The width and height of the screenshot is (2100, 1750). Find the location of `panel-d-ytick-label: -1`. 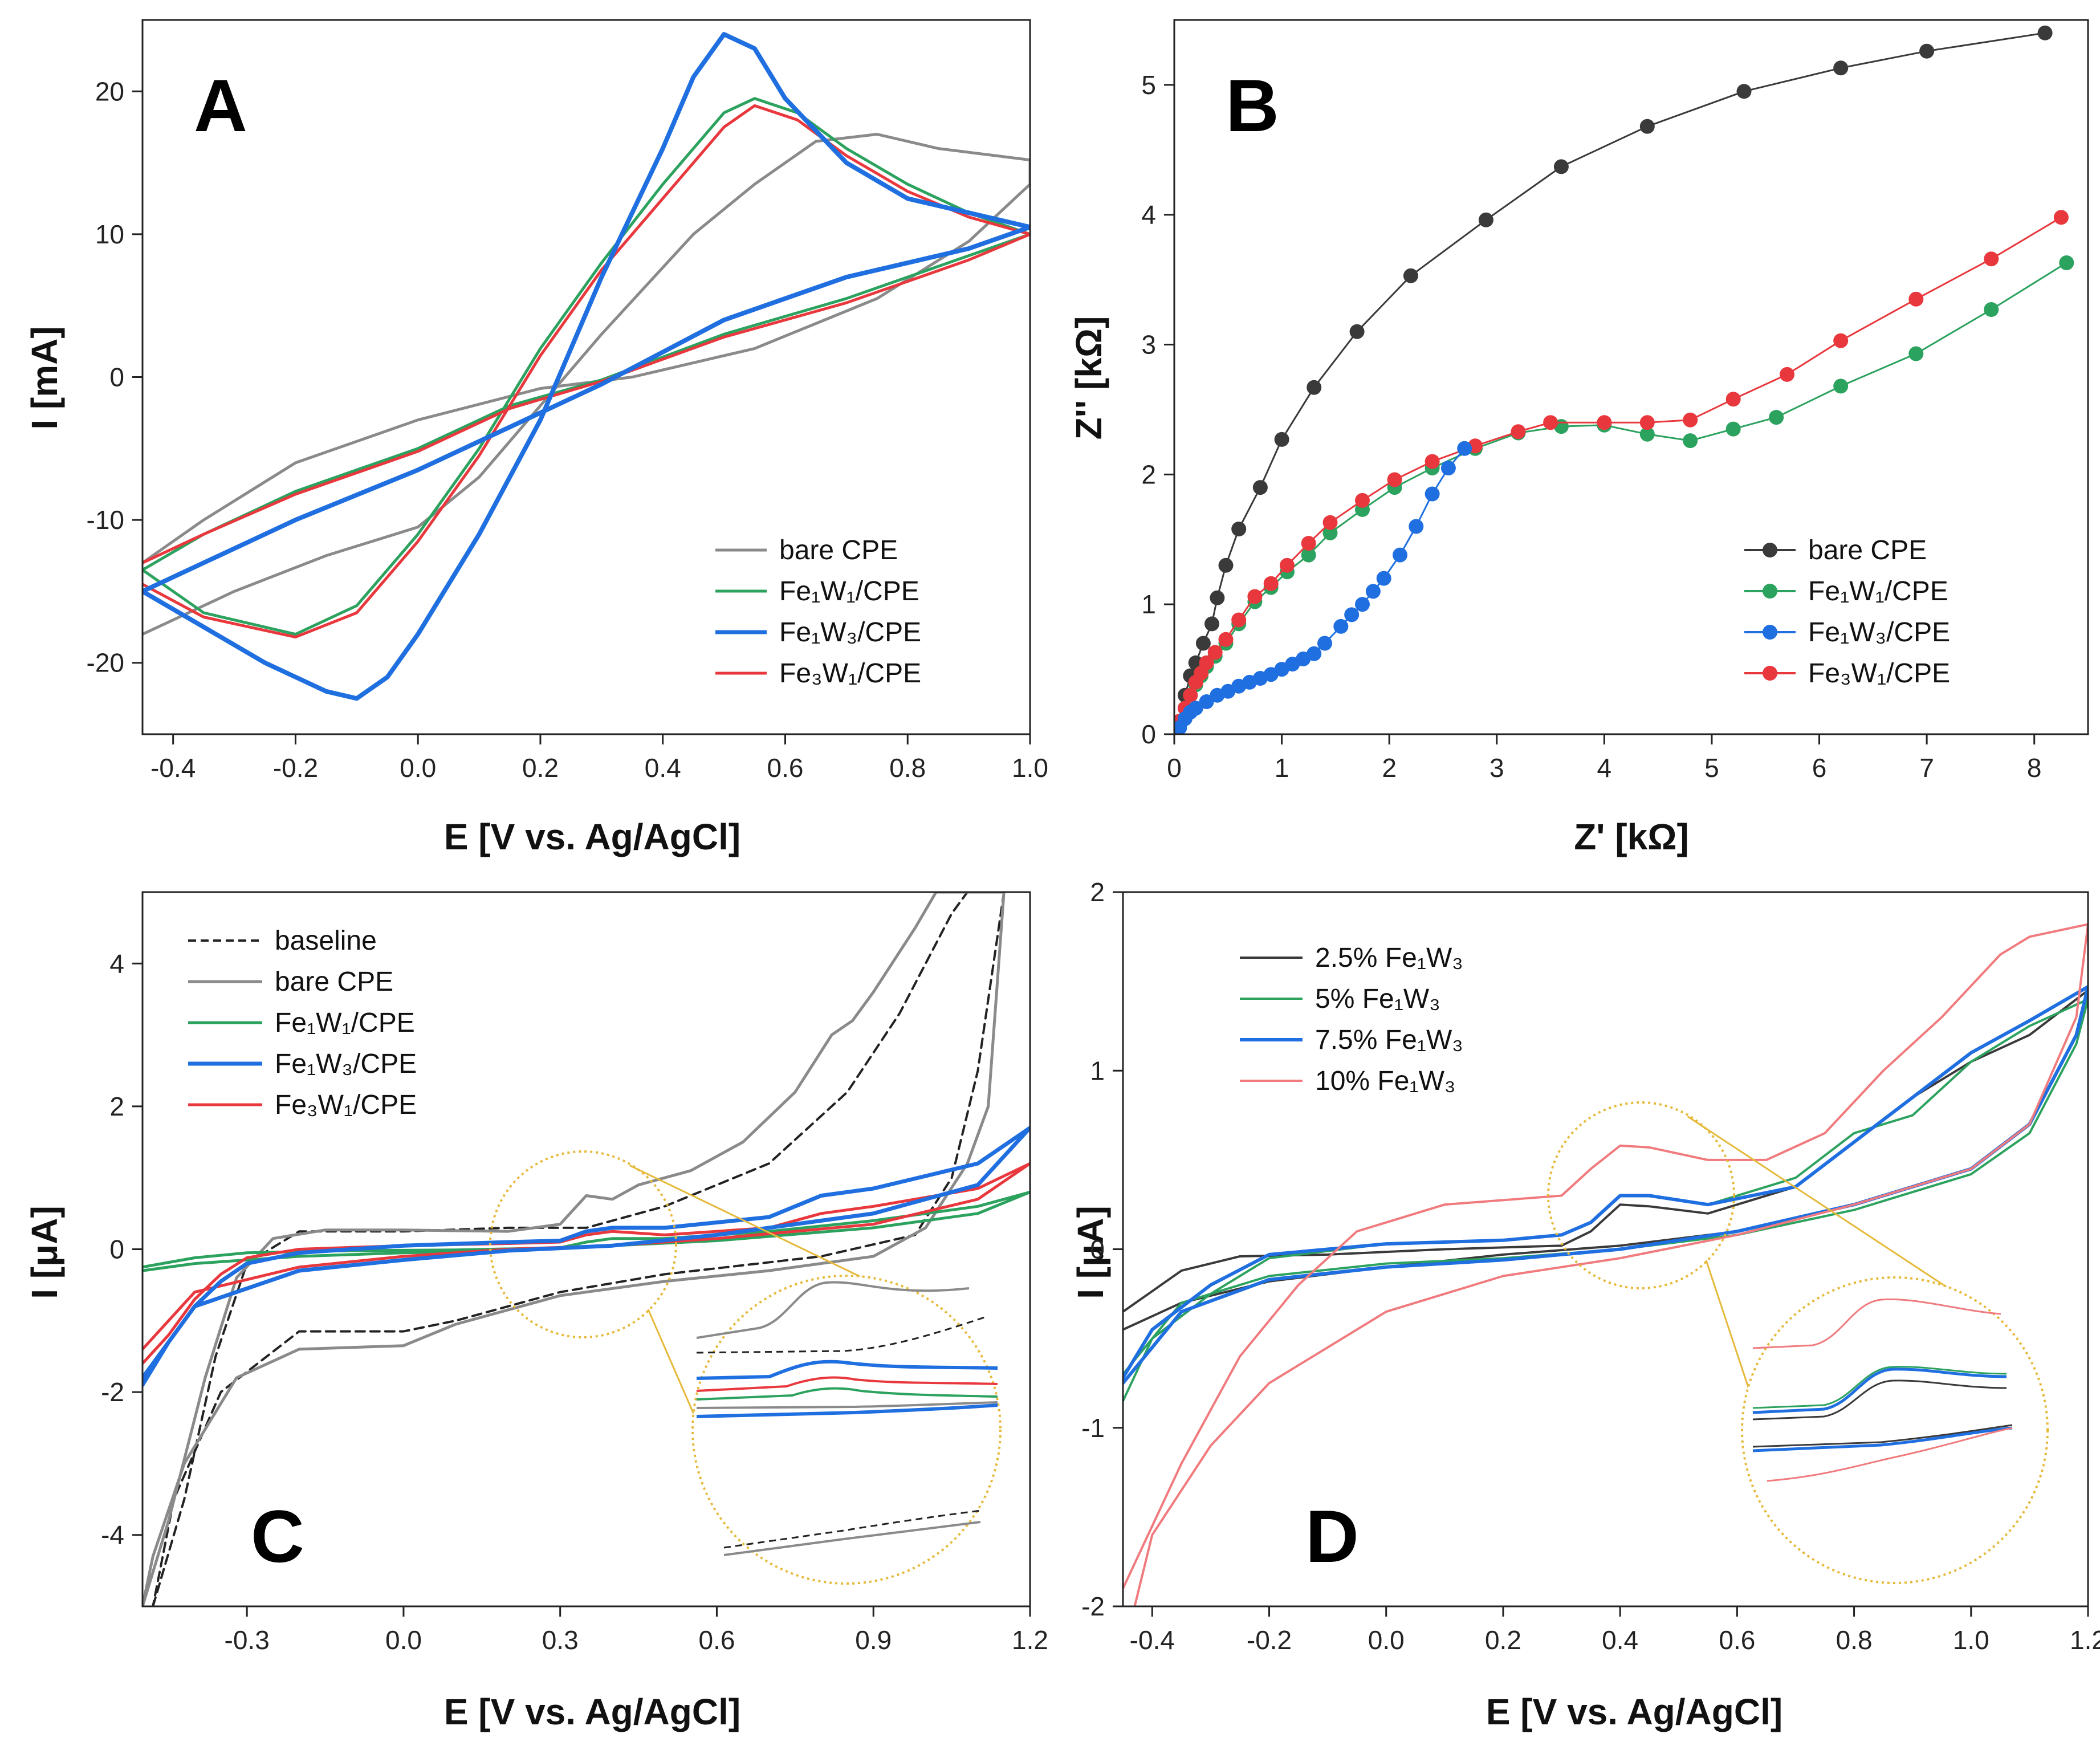

panel-d-ytick-label: -1 is located at coordinates (1093, 1428).